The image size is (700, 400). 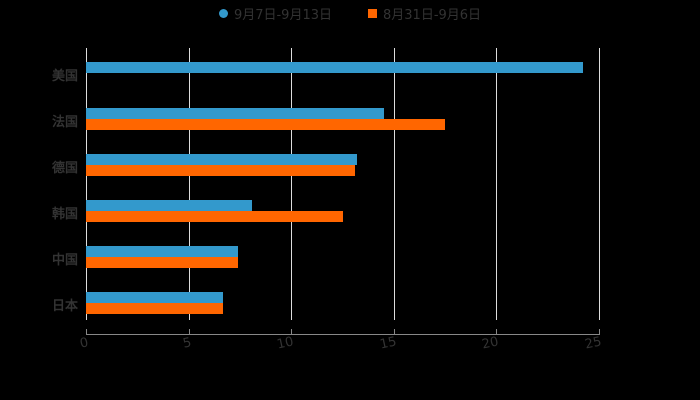 I want to click on category-label: 美国, so click(x=64, y=76).